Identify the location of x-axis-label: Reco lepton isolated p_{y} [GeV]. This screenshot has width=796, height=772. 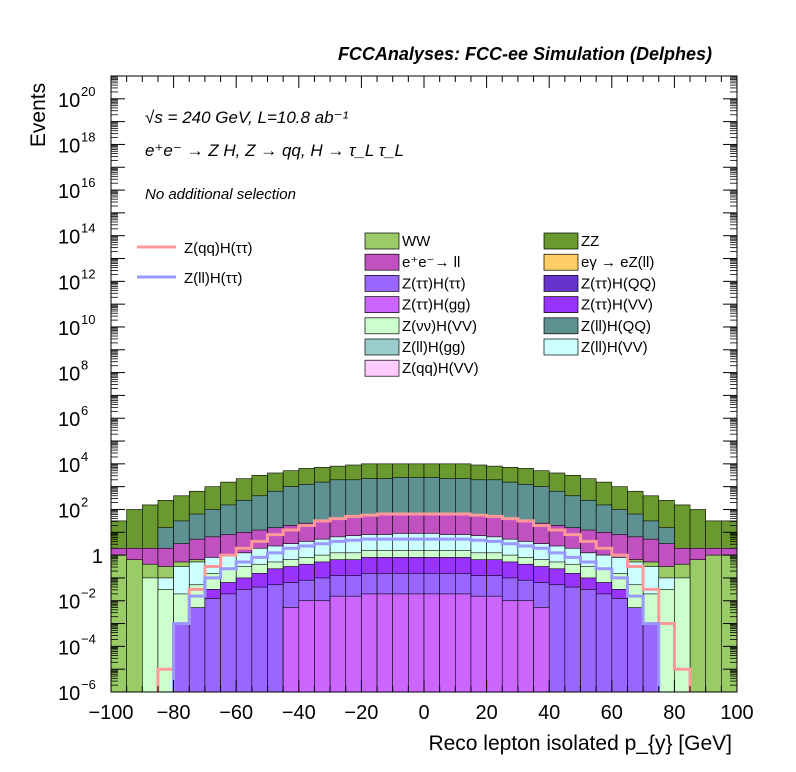
(580, 743).